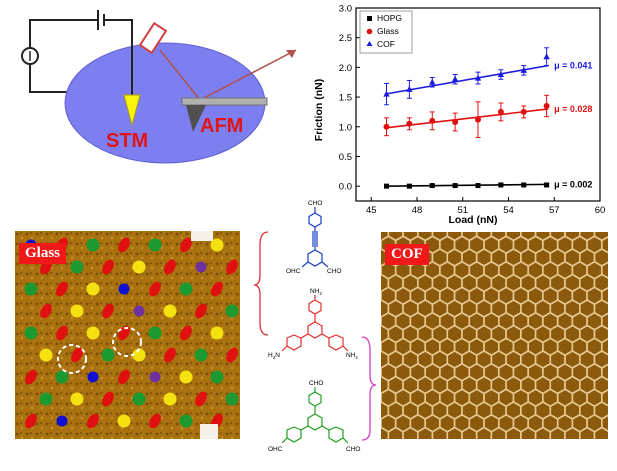  Describe the element at coordinates (554, 210) in the screenshot. I see `x-tick-label: 57` at that location.